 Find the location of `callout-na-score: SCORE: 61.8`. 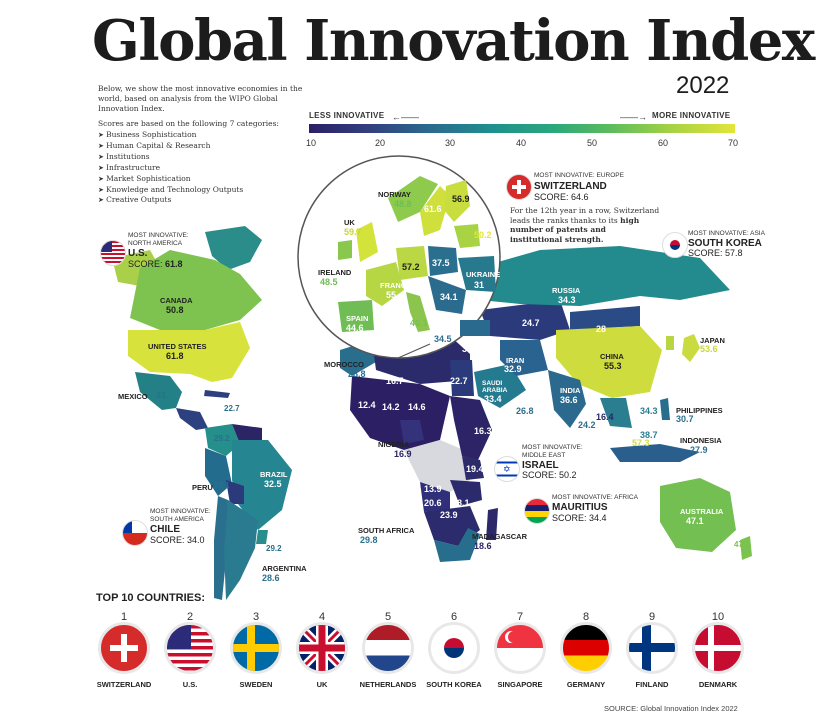

callout-na-score: SCORE: 61.8 is located at coordinates (155, 264).